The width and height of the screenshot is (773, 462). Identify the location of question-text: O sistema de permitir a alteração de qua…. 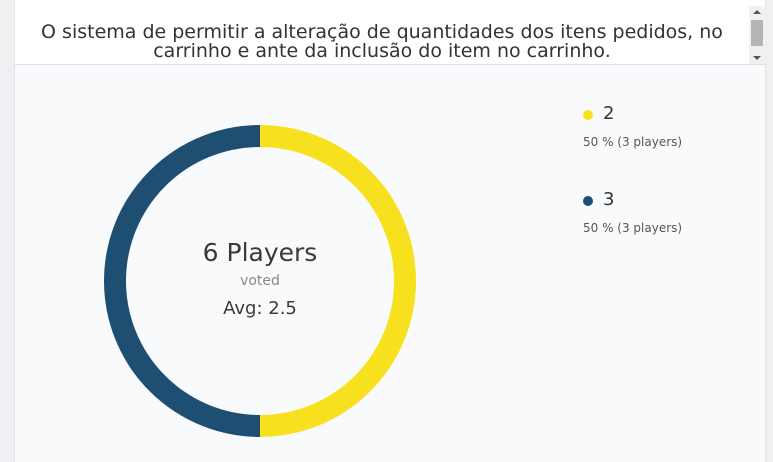
(382, 42).